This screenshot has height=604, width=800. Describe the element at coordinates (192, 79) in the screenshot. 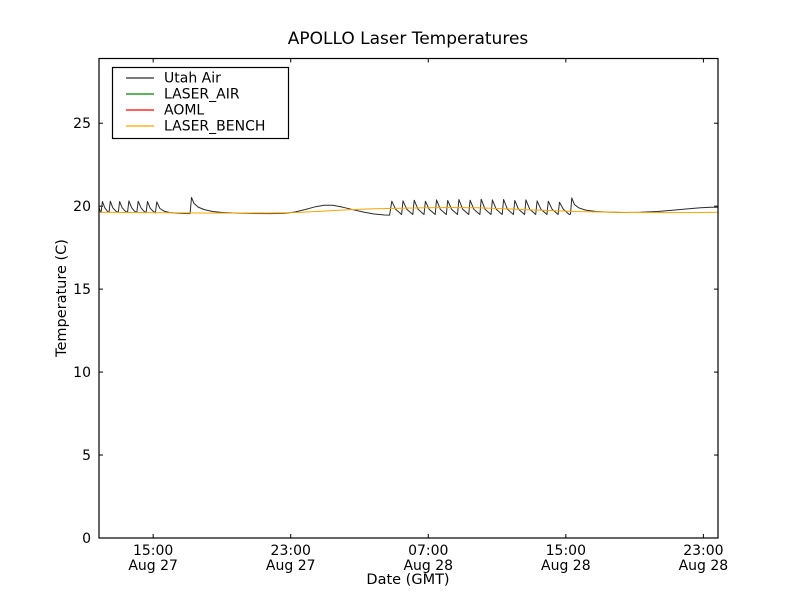

I see `legend-label-utah-air: Utah Air` at that location.